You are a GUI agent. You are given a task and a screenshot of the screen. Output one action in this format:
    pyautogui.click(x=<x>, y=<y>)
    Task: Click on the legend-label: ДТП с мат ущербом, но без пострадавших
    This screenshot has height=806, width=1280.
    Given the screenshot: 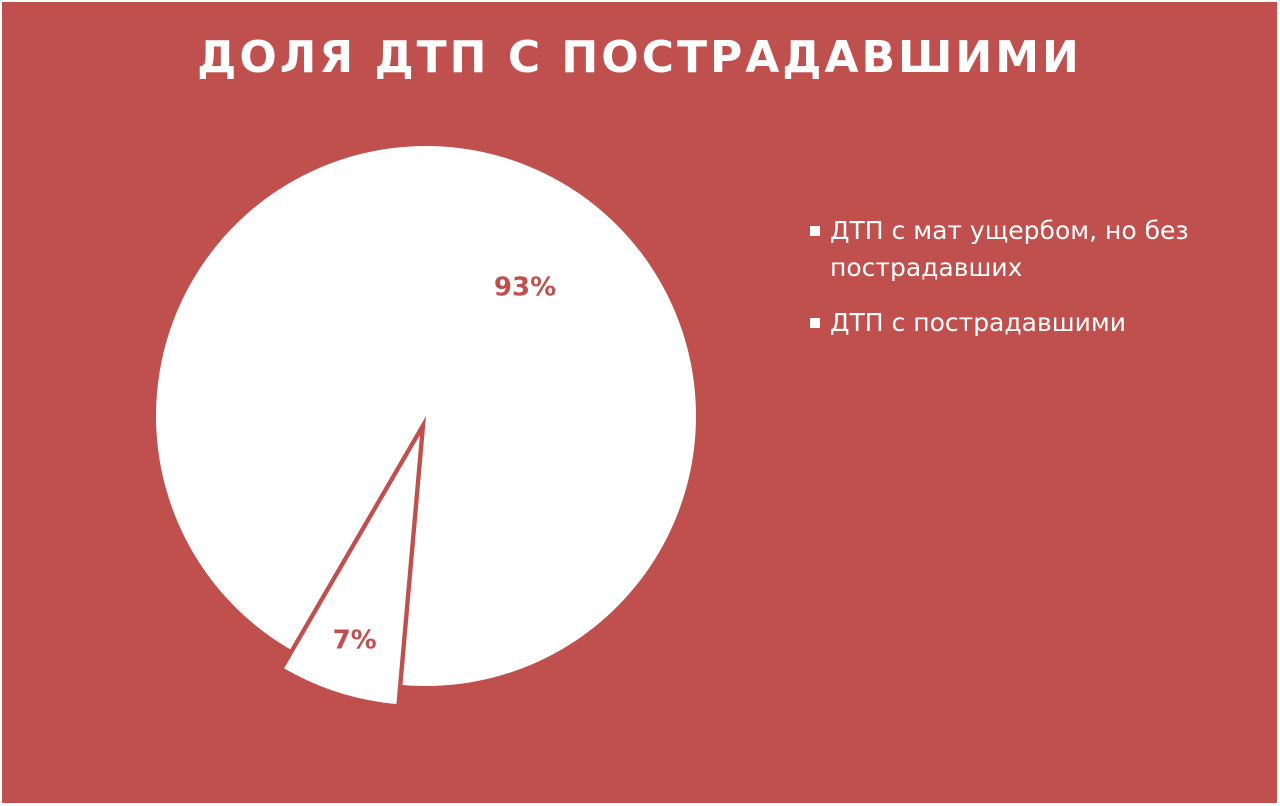 What is the action you would take?
    pyautogui.click(x=1009, y=249)
    